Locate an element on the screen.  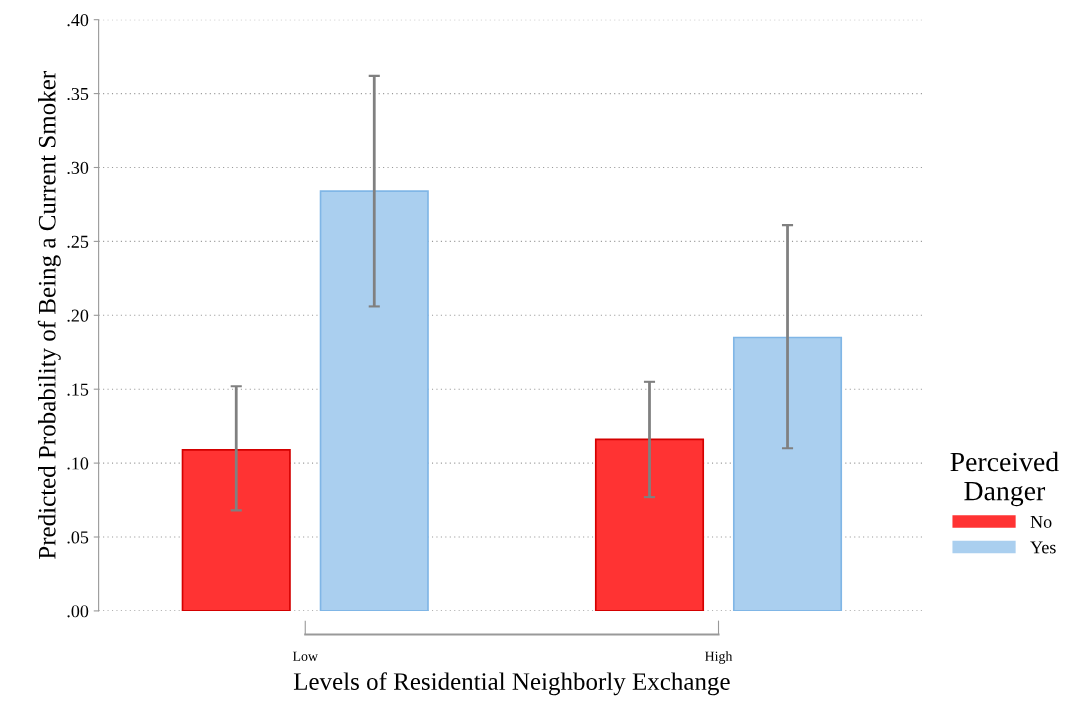
legend-label: Yes is located at coordinates (1043, 547).